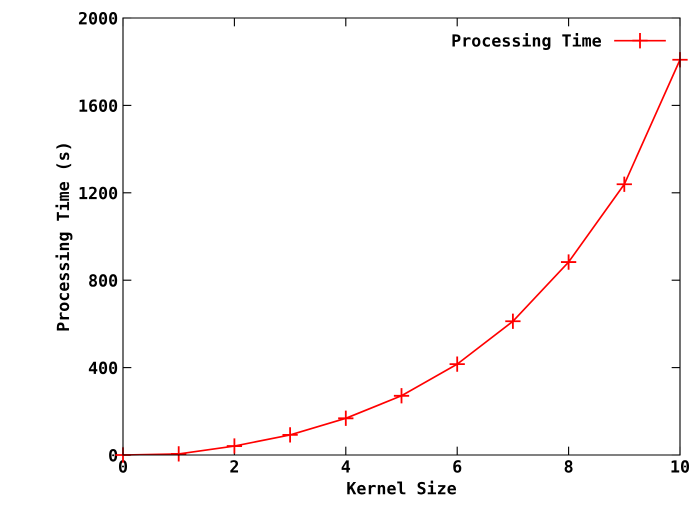 The width and height of the screenshot is (691, 527). I want to click on y-tick-label: 1600, so click(99, 105).